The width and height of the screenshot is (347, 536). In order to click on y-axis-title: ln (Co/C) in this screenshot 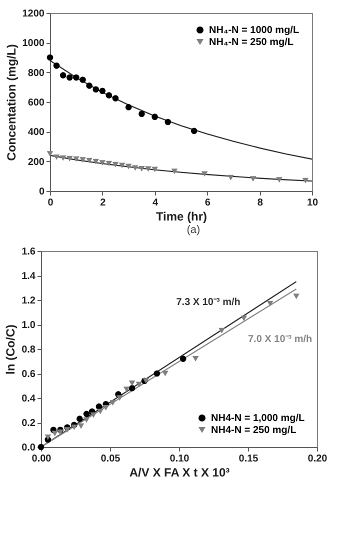, I will do `click(11, 349)`.